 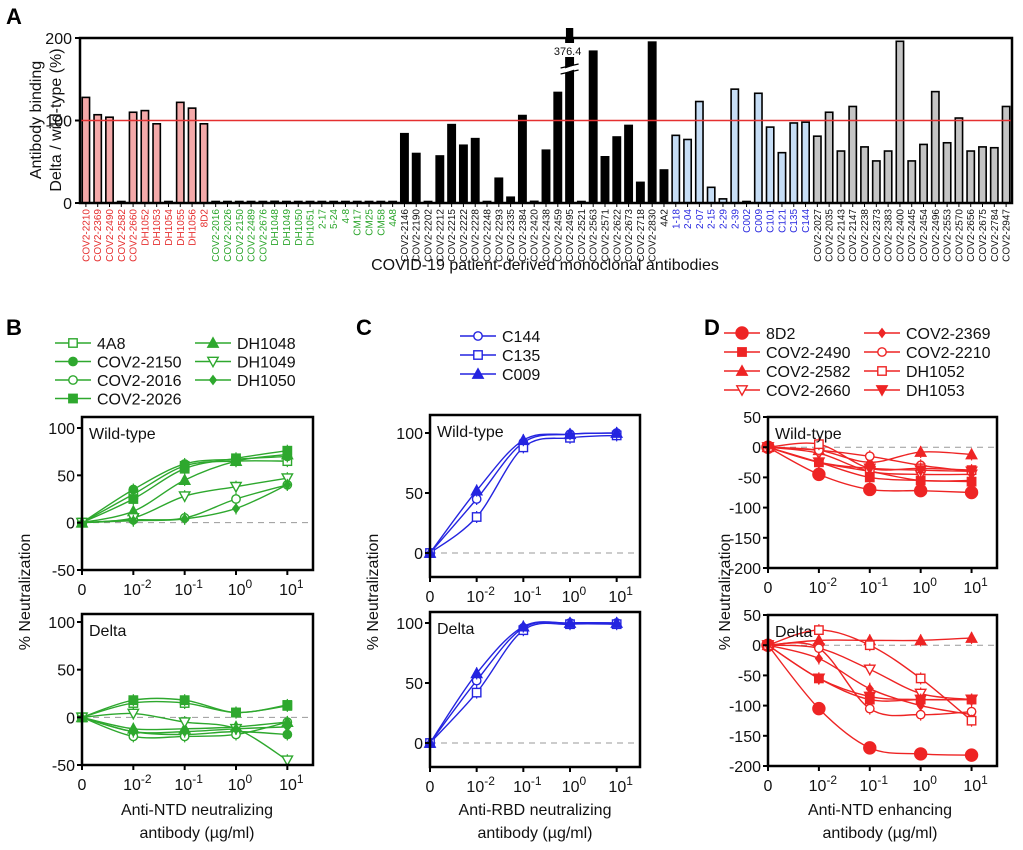 What do you see at coordinates (464, 235) in the screenshot?
I see `category-label: COV2-2222` at bounding box center [464, 235].